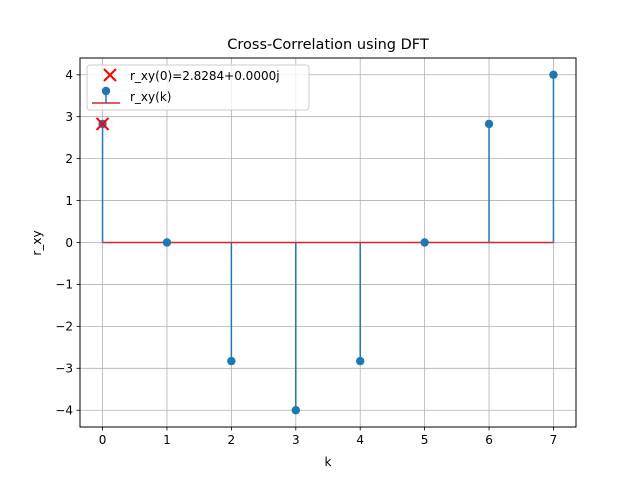 This screenshot has width=640, height=480. I want to click on annotation-x-stroke, so click(102, 124).